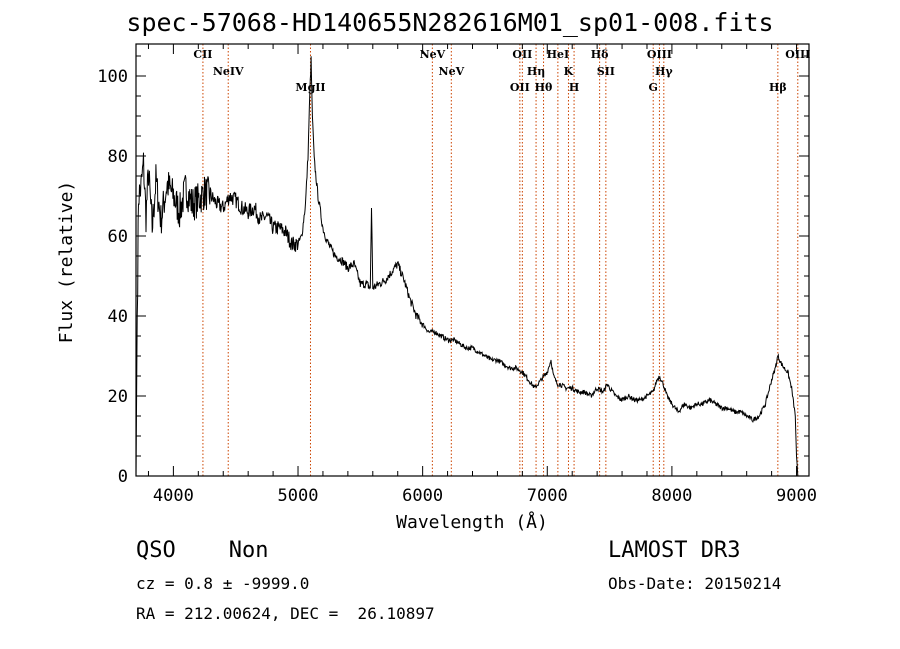 Image resolution: width=900 pixels, height=649 pixels. What do you see at coordinates (674, 550) in the screenshot?
I see `survey-name: LAMOST DR3` at bounding box center [674, 550].